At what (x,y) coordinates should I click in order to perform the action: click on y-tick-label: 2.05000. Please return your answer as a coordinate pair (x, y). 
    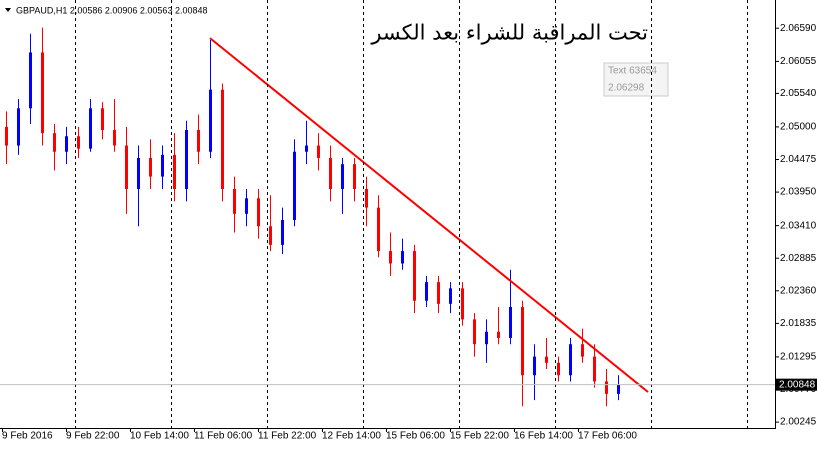
    Looking at the image, I should click on (798, 127).